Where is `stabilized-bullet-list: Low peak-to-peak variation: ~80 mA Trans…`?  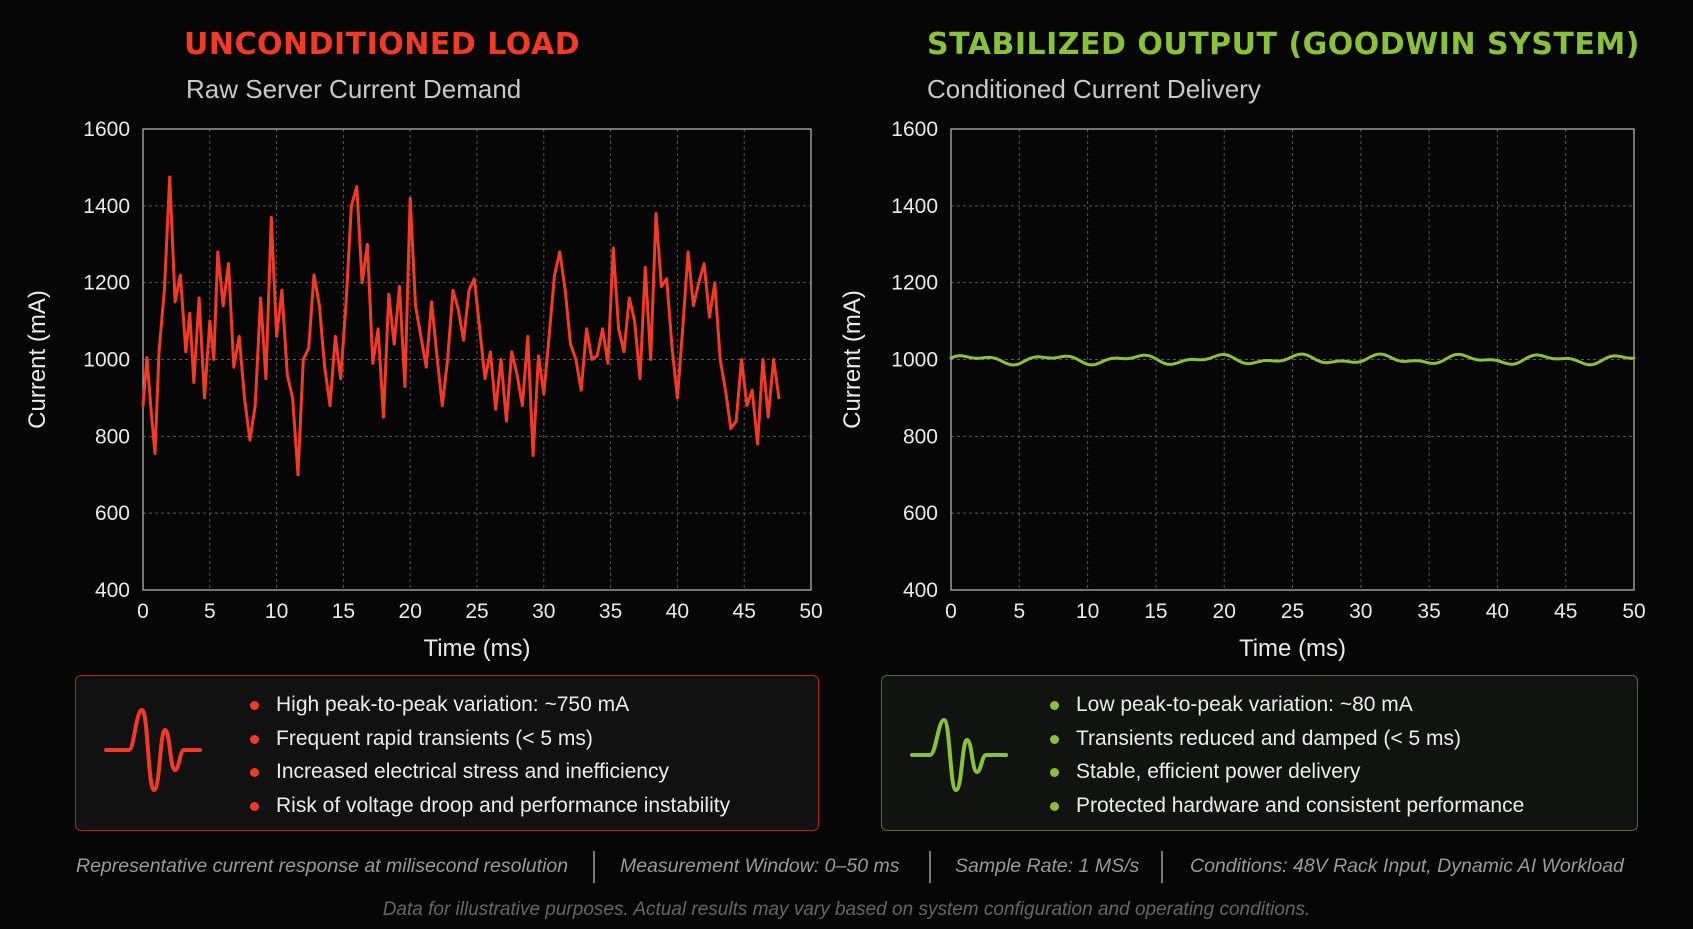
stabilized-bullet-list: Low peak-to-peak variation: ~80 mA Trans… is located at coordinates (1286, 755).